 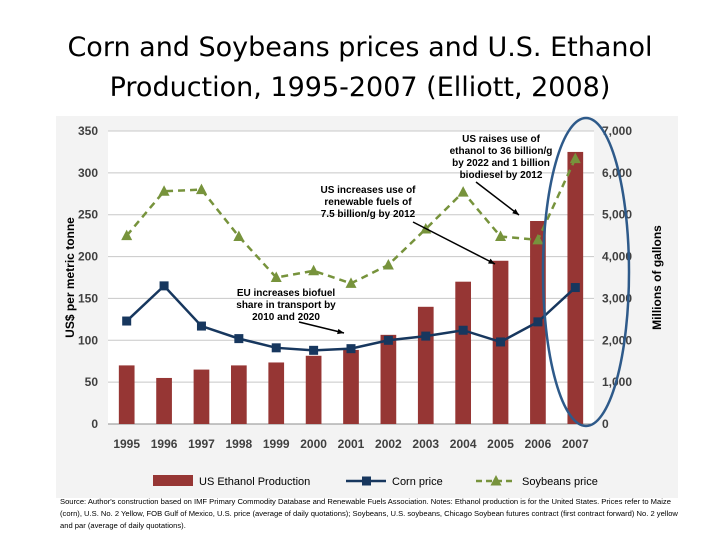 I want to click on x-tick-label: 1995, so click(x=126, y=444).